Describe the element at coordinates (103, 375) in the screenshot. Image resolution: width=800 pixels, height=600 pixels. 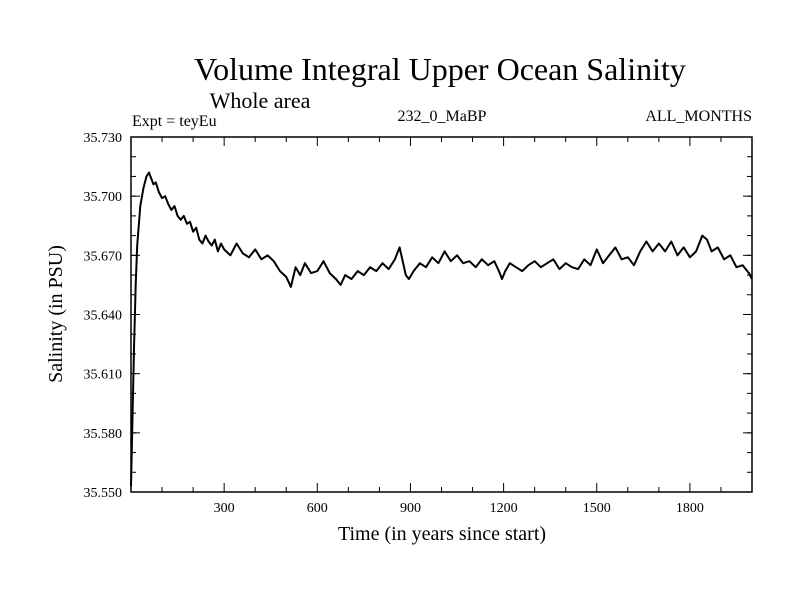
I see `y-tick-label: 35.610` at that location.